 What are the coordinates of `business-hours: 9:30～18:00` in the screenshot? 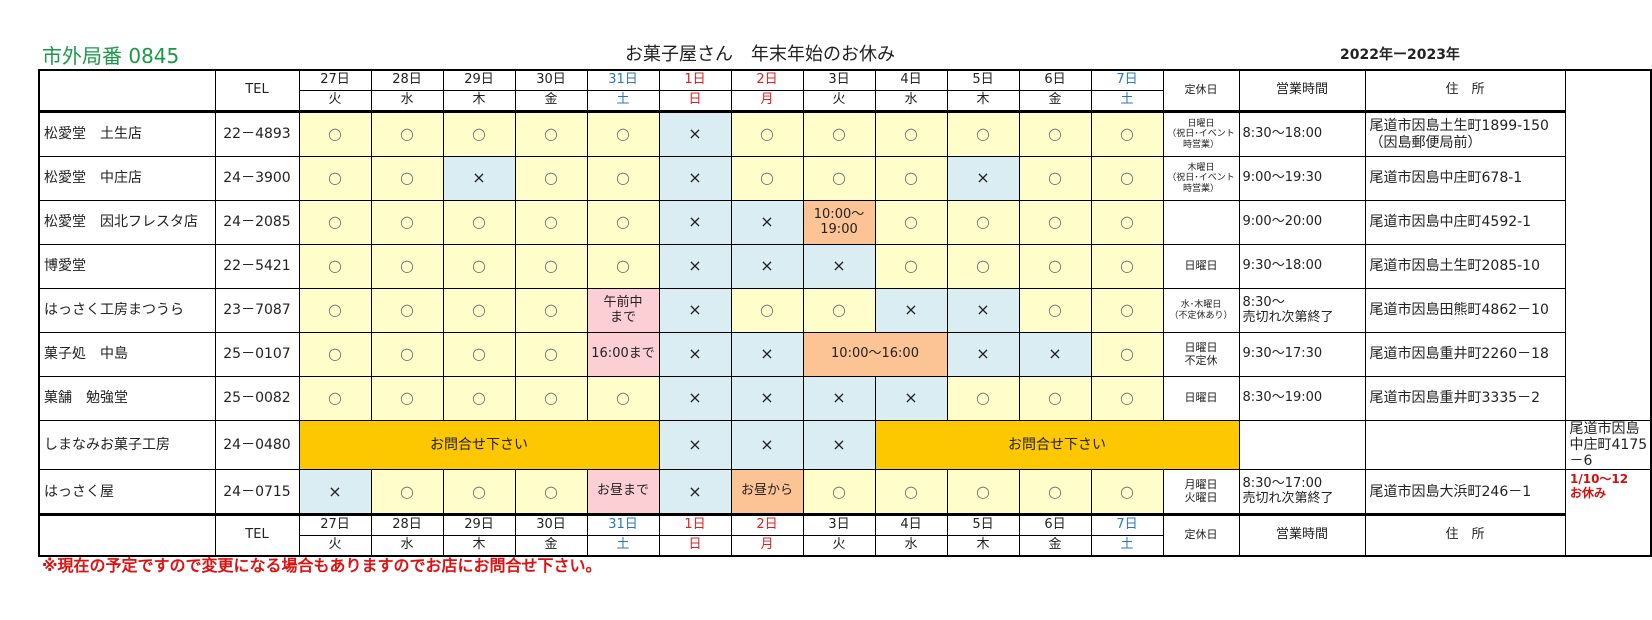 It's located at (1302, 266).